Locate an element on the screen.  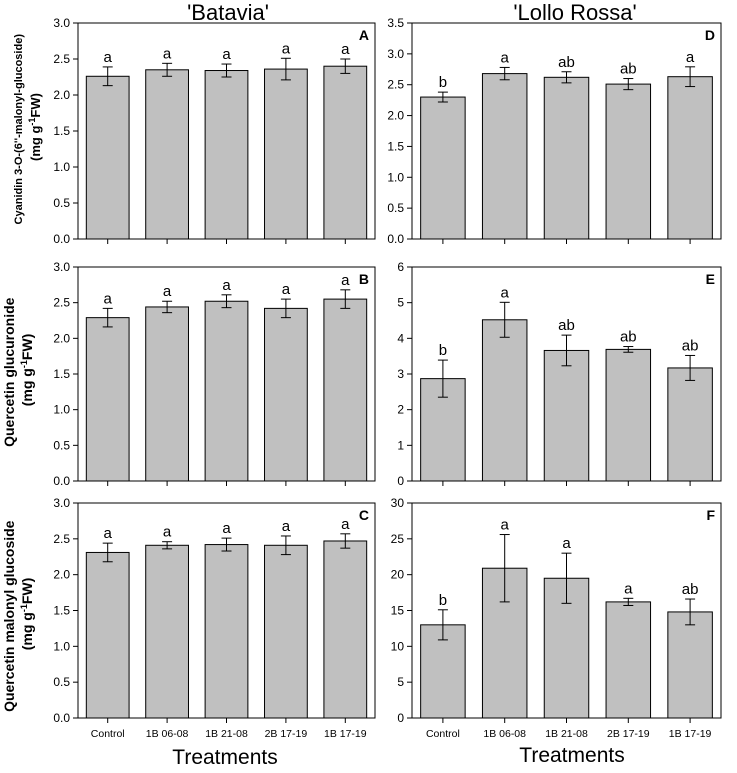
panel-label: E is located at coordinates (710, 279).